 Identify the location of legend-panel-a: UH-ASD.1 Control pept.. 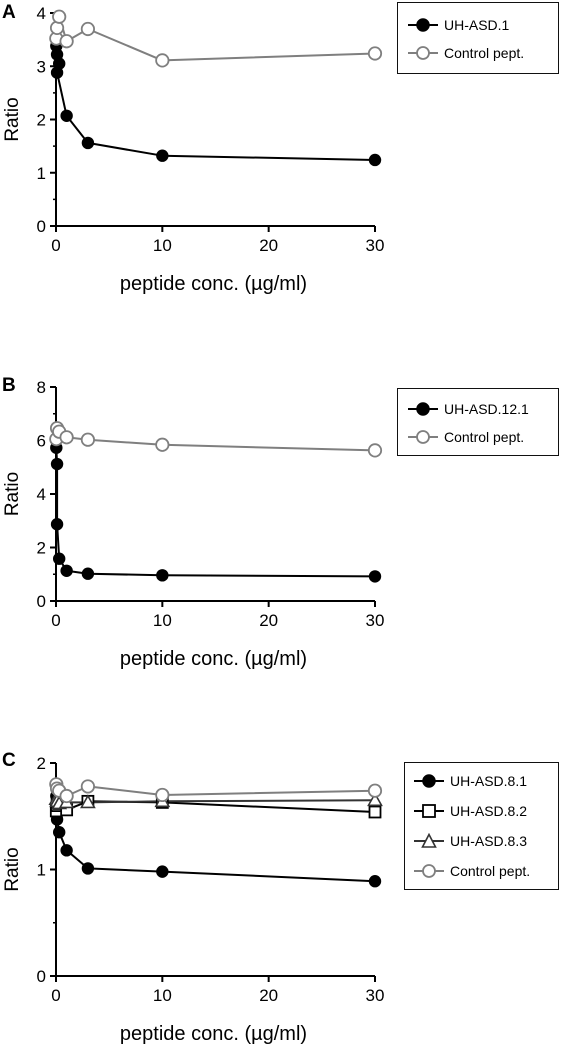
(478, 38).